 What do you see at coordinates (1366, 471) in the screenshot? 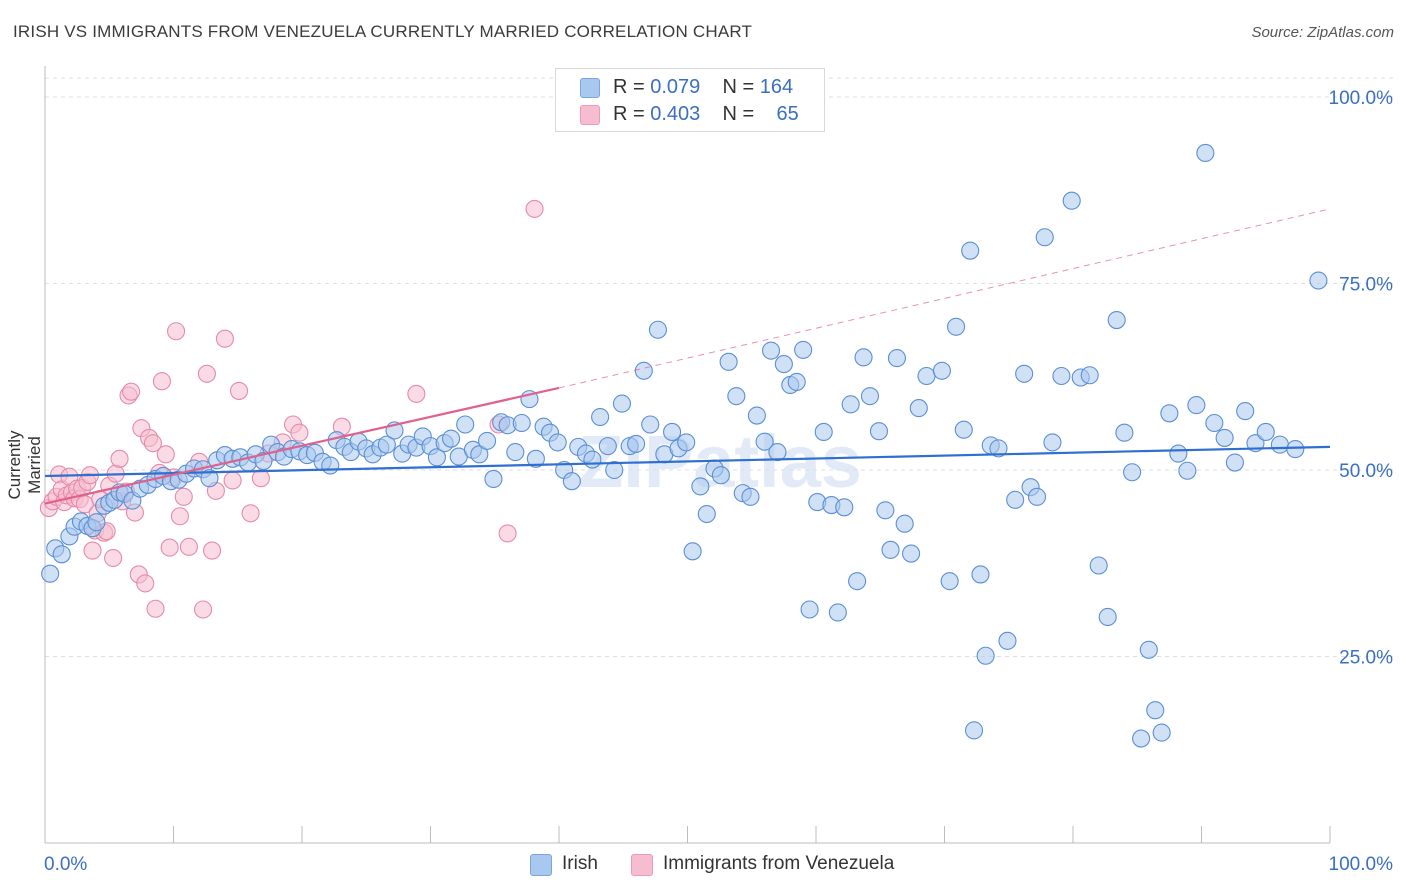
I see `y-tick-label: 50.0%` at bounding box center [1366, 471].